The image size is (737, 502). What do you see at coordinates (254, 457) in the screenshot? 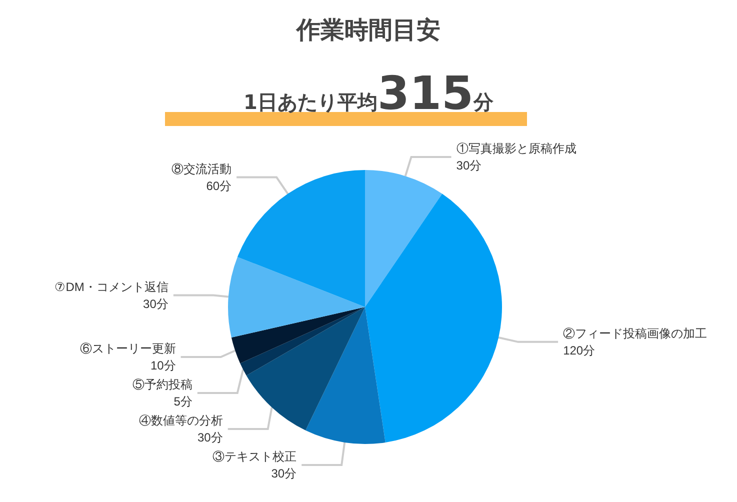
I see `slice-label: ③テキスト校正` at bounding box center [254, 457].